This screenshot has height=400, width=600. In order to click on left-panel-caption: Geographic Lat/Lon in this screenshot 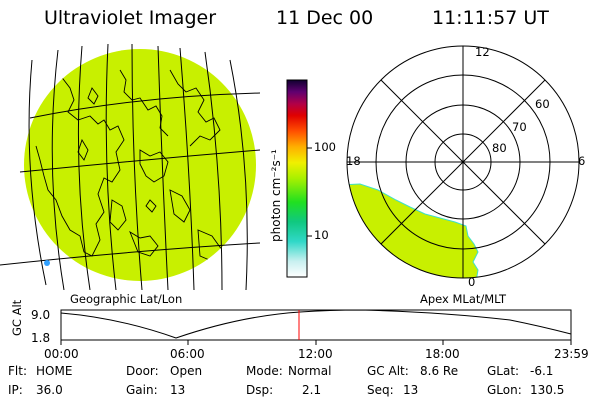, I will do `click(126, 299)`.